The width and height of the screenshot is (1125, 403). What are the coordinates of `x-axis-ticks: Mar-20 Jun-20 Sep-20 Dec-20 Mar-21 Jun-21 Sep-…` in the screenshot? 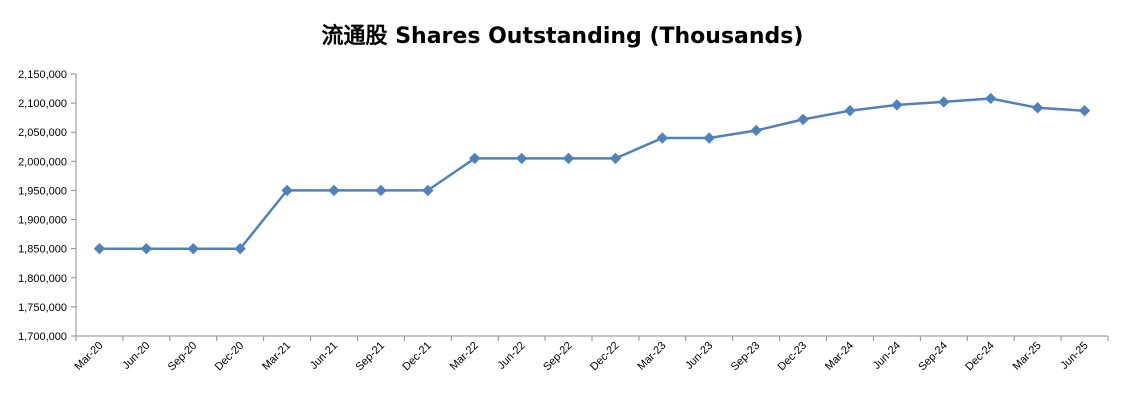 It's located at (590, 355).